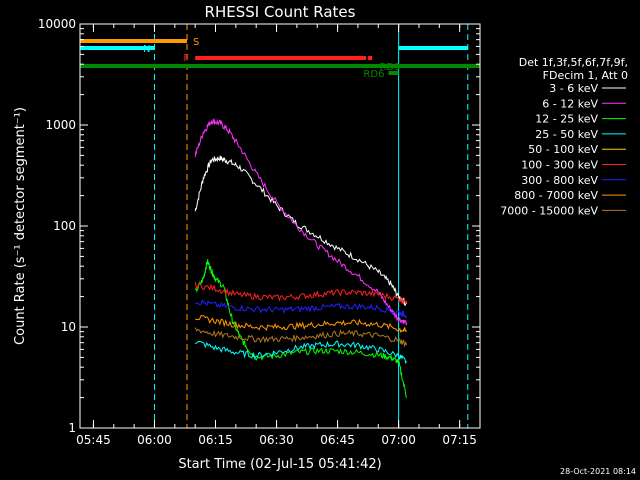  I want to click on timestamp: 28-Oct-2021 08:14, so click(598, 471).